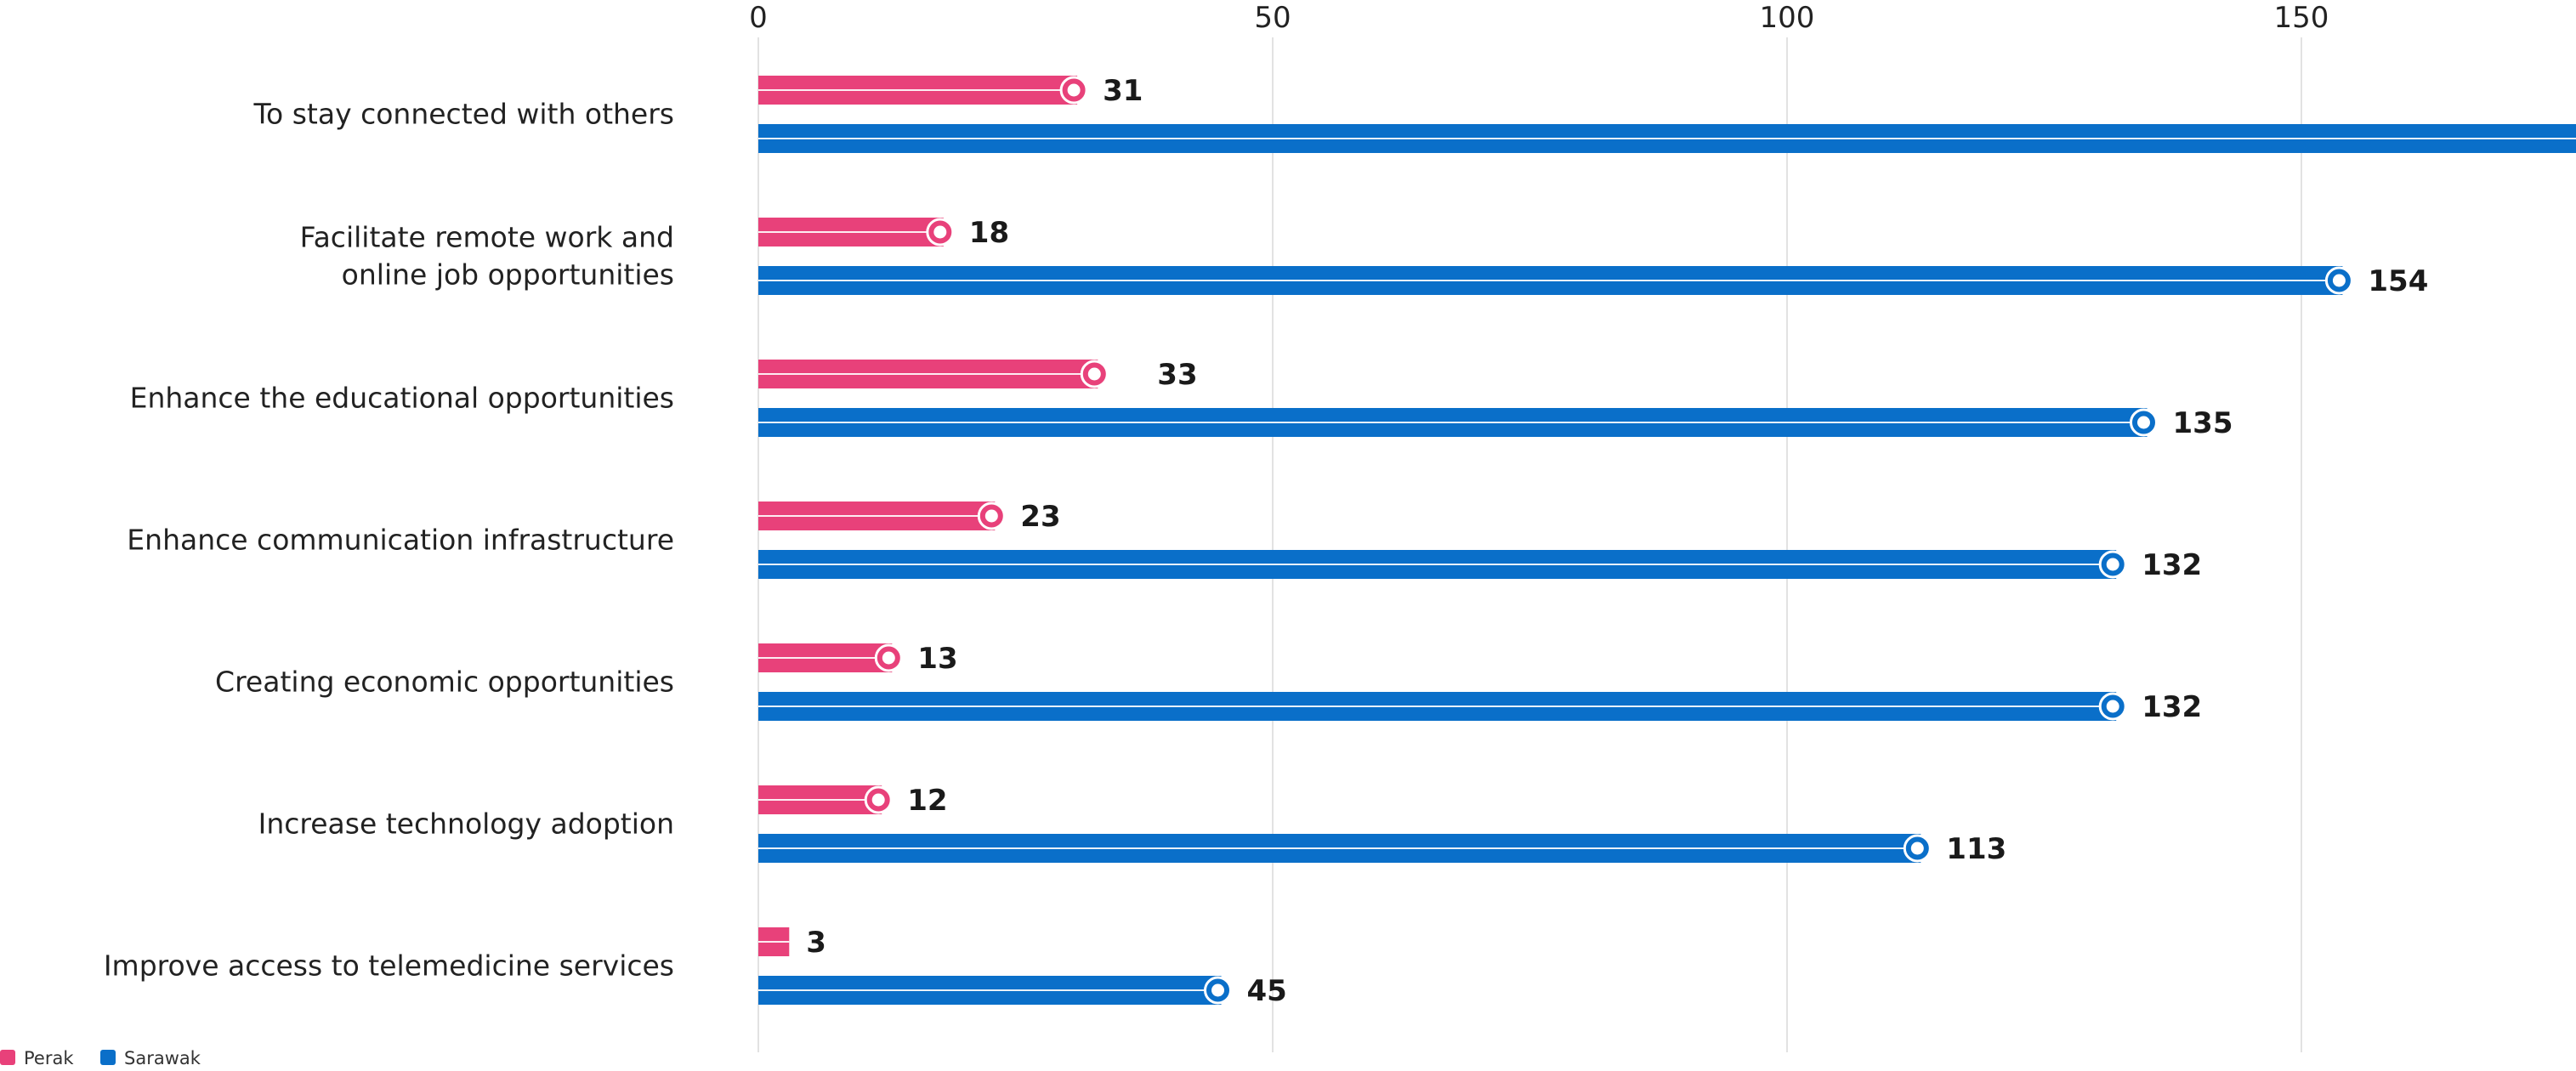  What do you see at coordinates (487, 237) in the screenshot?
I see `category-label-line: Facilitate remote work and` at bounding box center [487, 237].